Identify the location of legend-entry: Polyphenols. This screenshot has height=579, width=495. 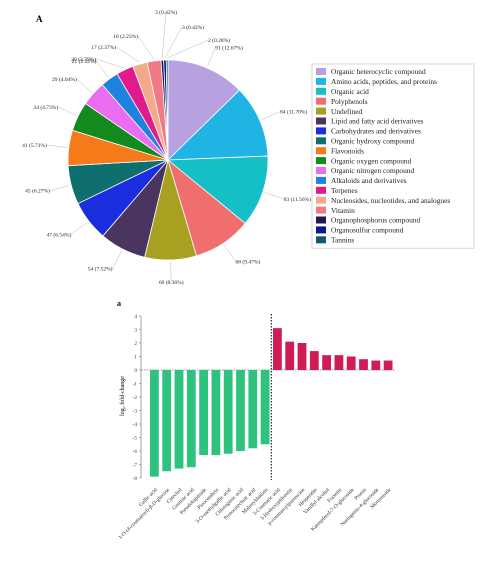
(349, 101).